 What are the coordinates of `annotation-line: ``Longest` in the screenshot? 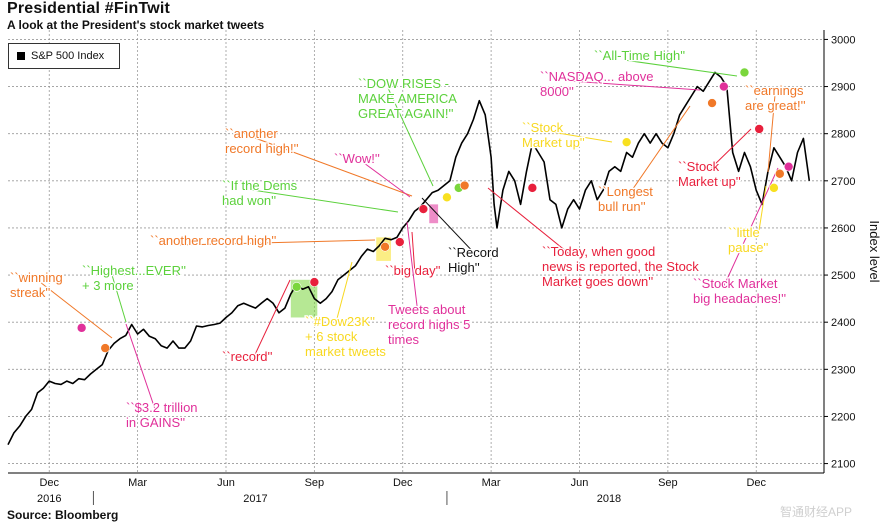 It's located at (625, 191).